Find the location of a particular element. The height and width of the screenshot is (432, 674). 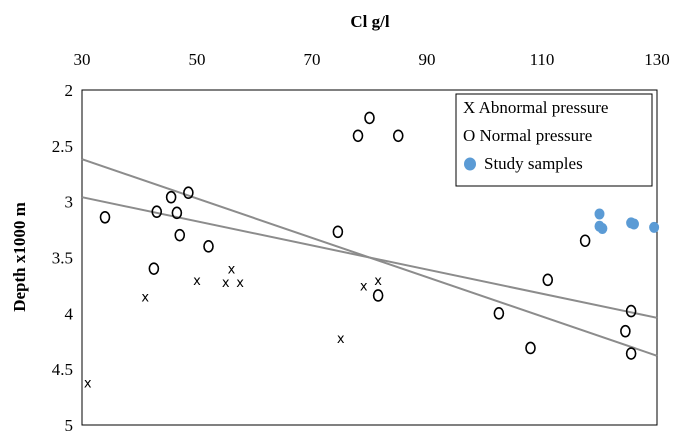

x-tick-label: 70 is located at coordinates (312, 59).